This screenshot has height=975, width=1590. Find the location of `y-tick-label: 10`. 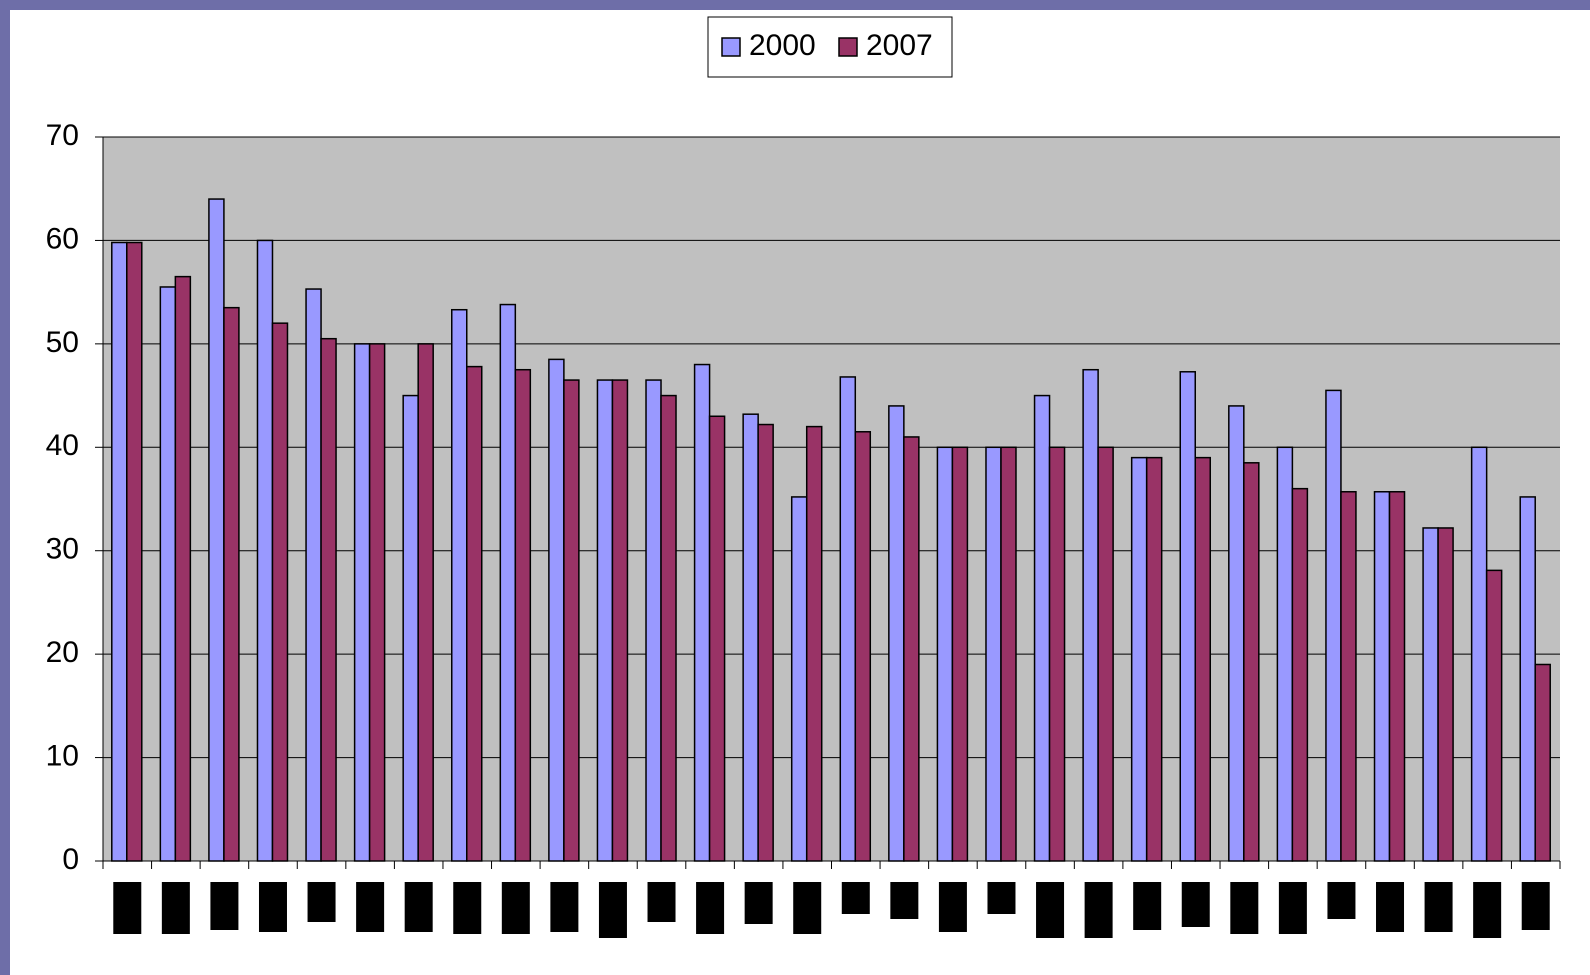

y-tick-label: 10 is located at coordinates (62, 755).